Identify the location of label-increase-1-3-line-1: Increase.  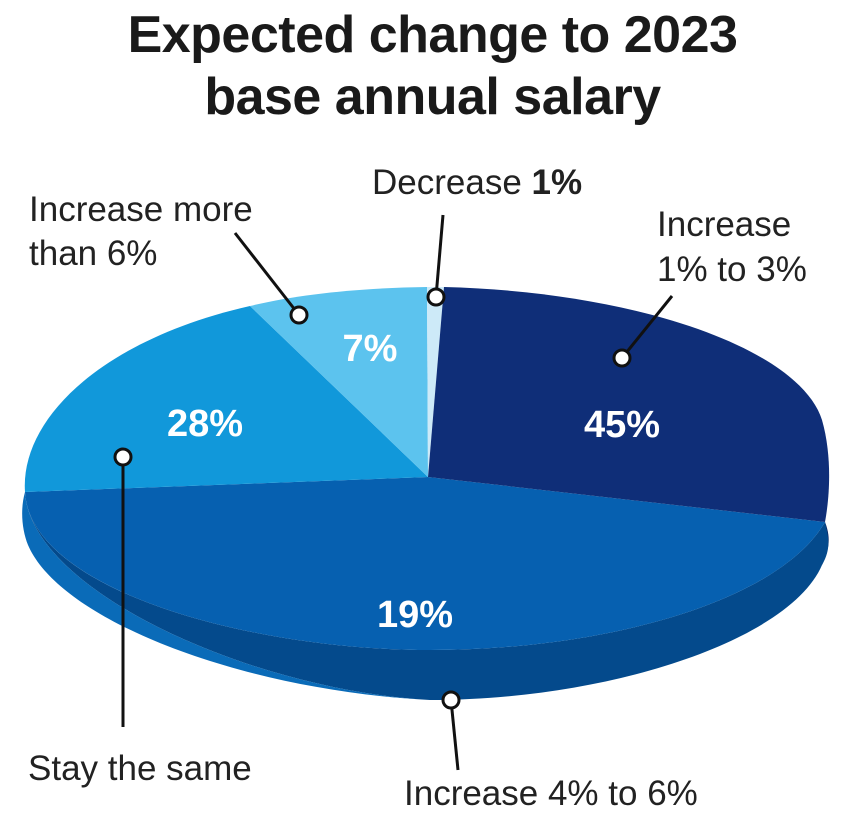
(724, 224).